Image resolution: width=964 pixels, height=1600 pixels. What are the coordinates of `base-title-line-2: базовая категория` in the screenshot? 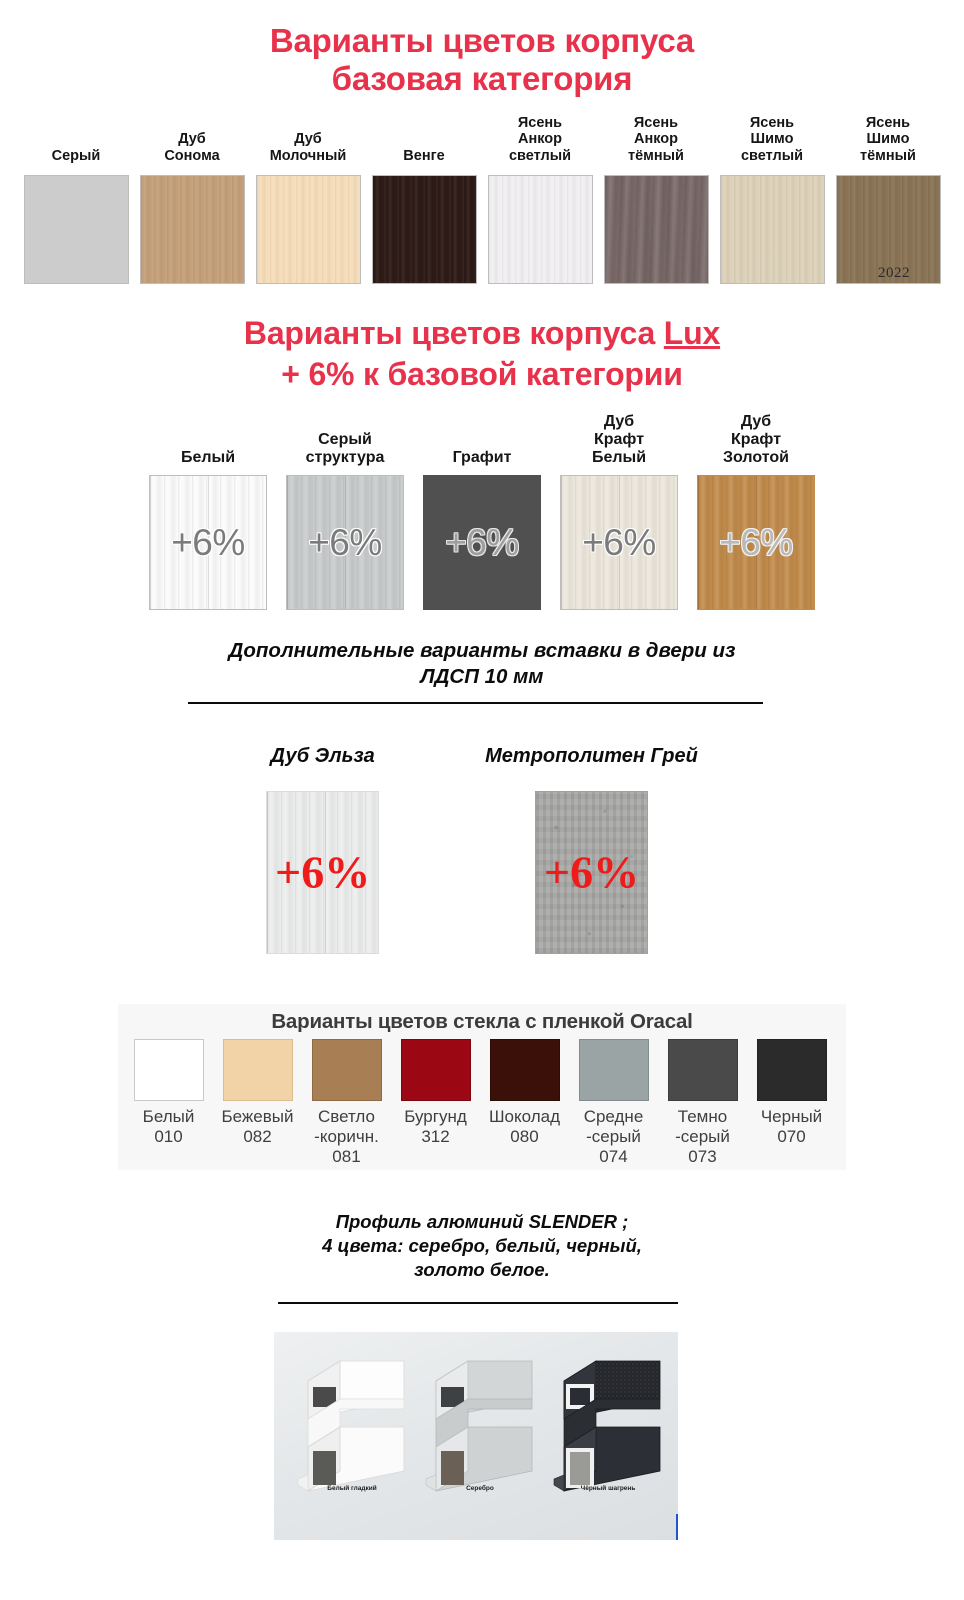 It's located at (482, 78).